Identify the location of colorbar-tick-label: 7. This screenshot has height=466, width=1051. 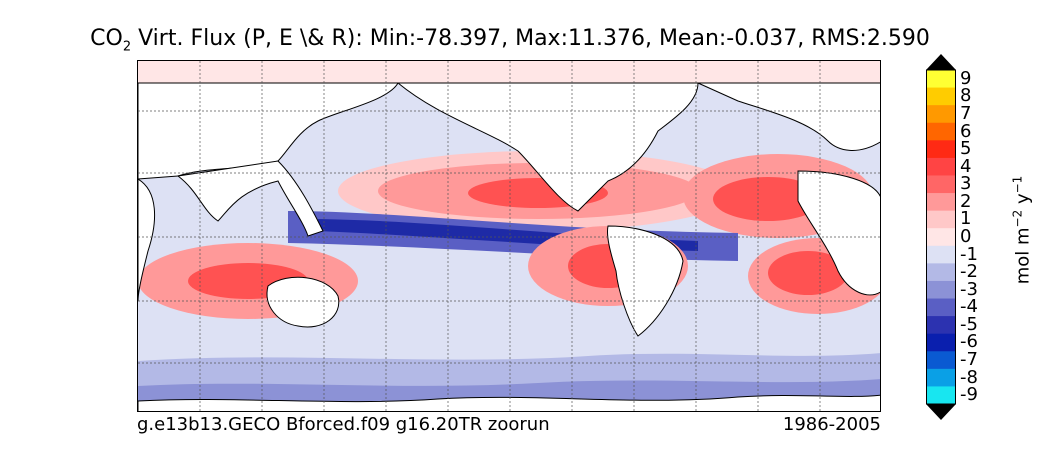
(966, 113).